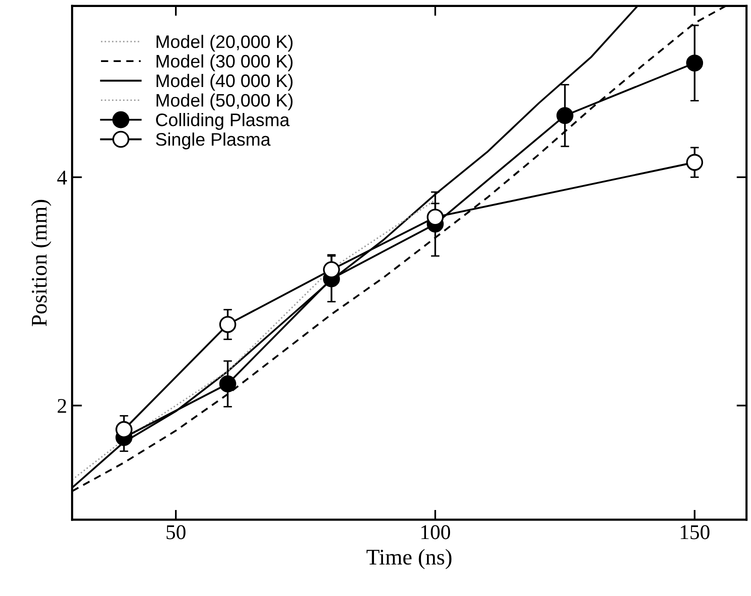 Image resolution: width=751 pixels, height=596 pixels. Describe the element at coordinates (41, 263) in the screenshot. I see `y-axis-title: Position (mm)` at that location.